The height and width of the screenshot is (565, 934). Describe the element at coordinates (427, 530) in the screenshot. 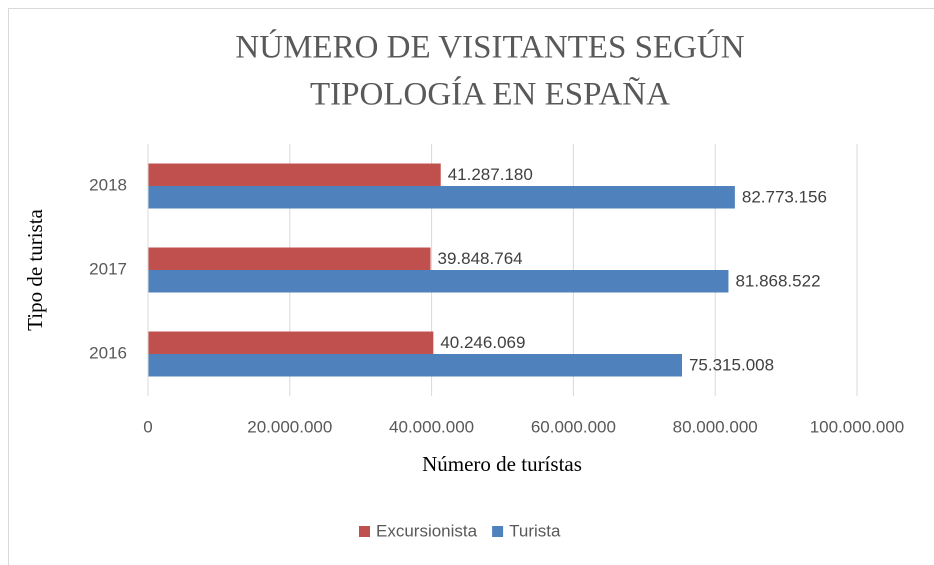

I see `legend-label: Excursionista` at that location.